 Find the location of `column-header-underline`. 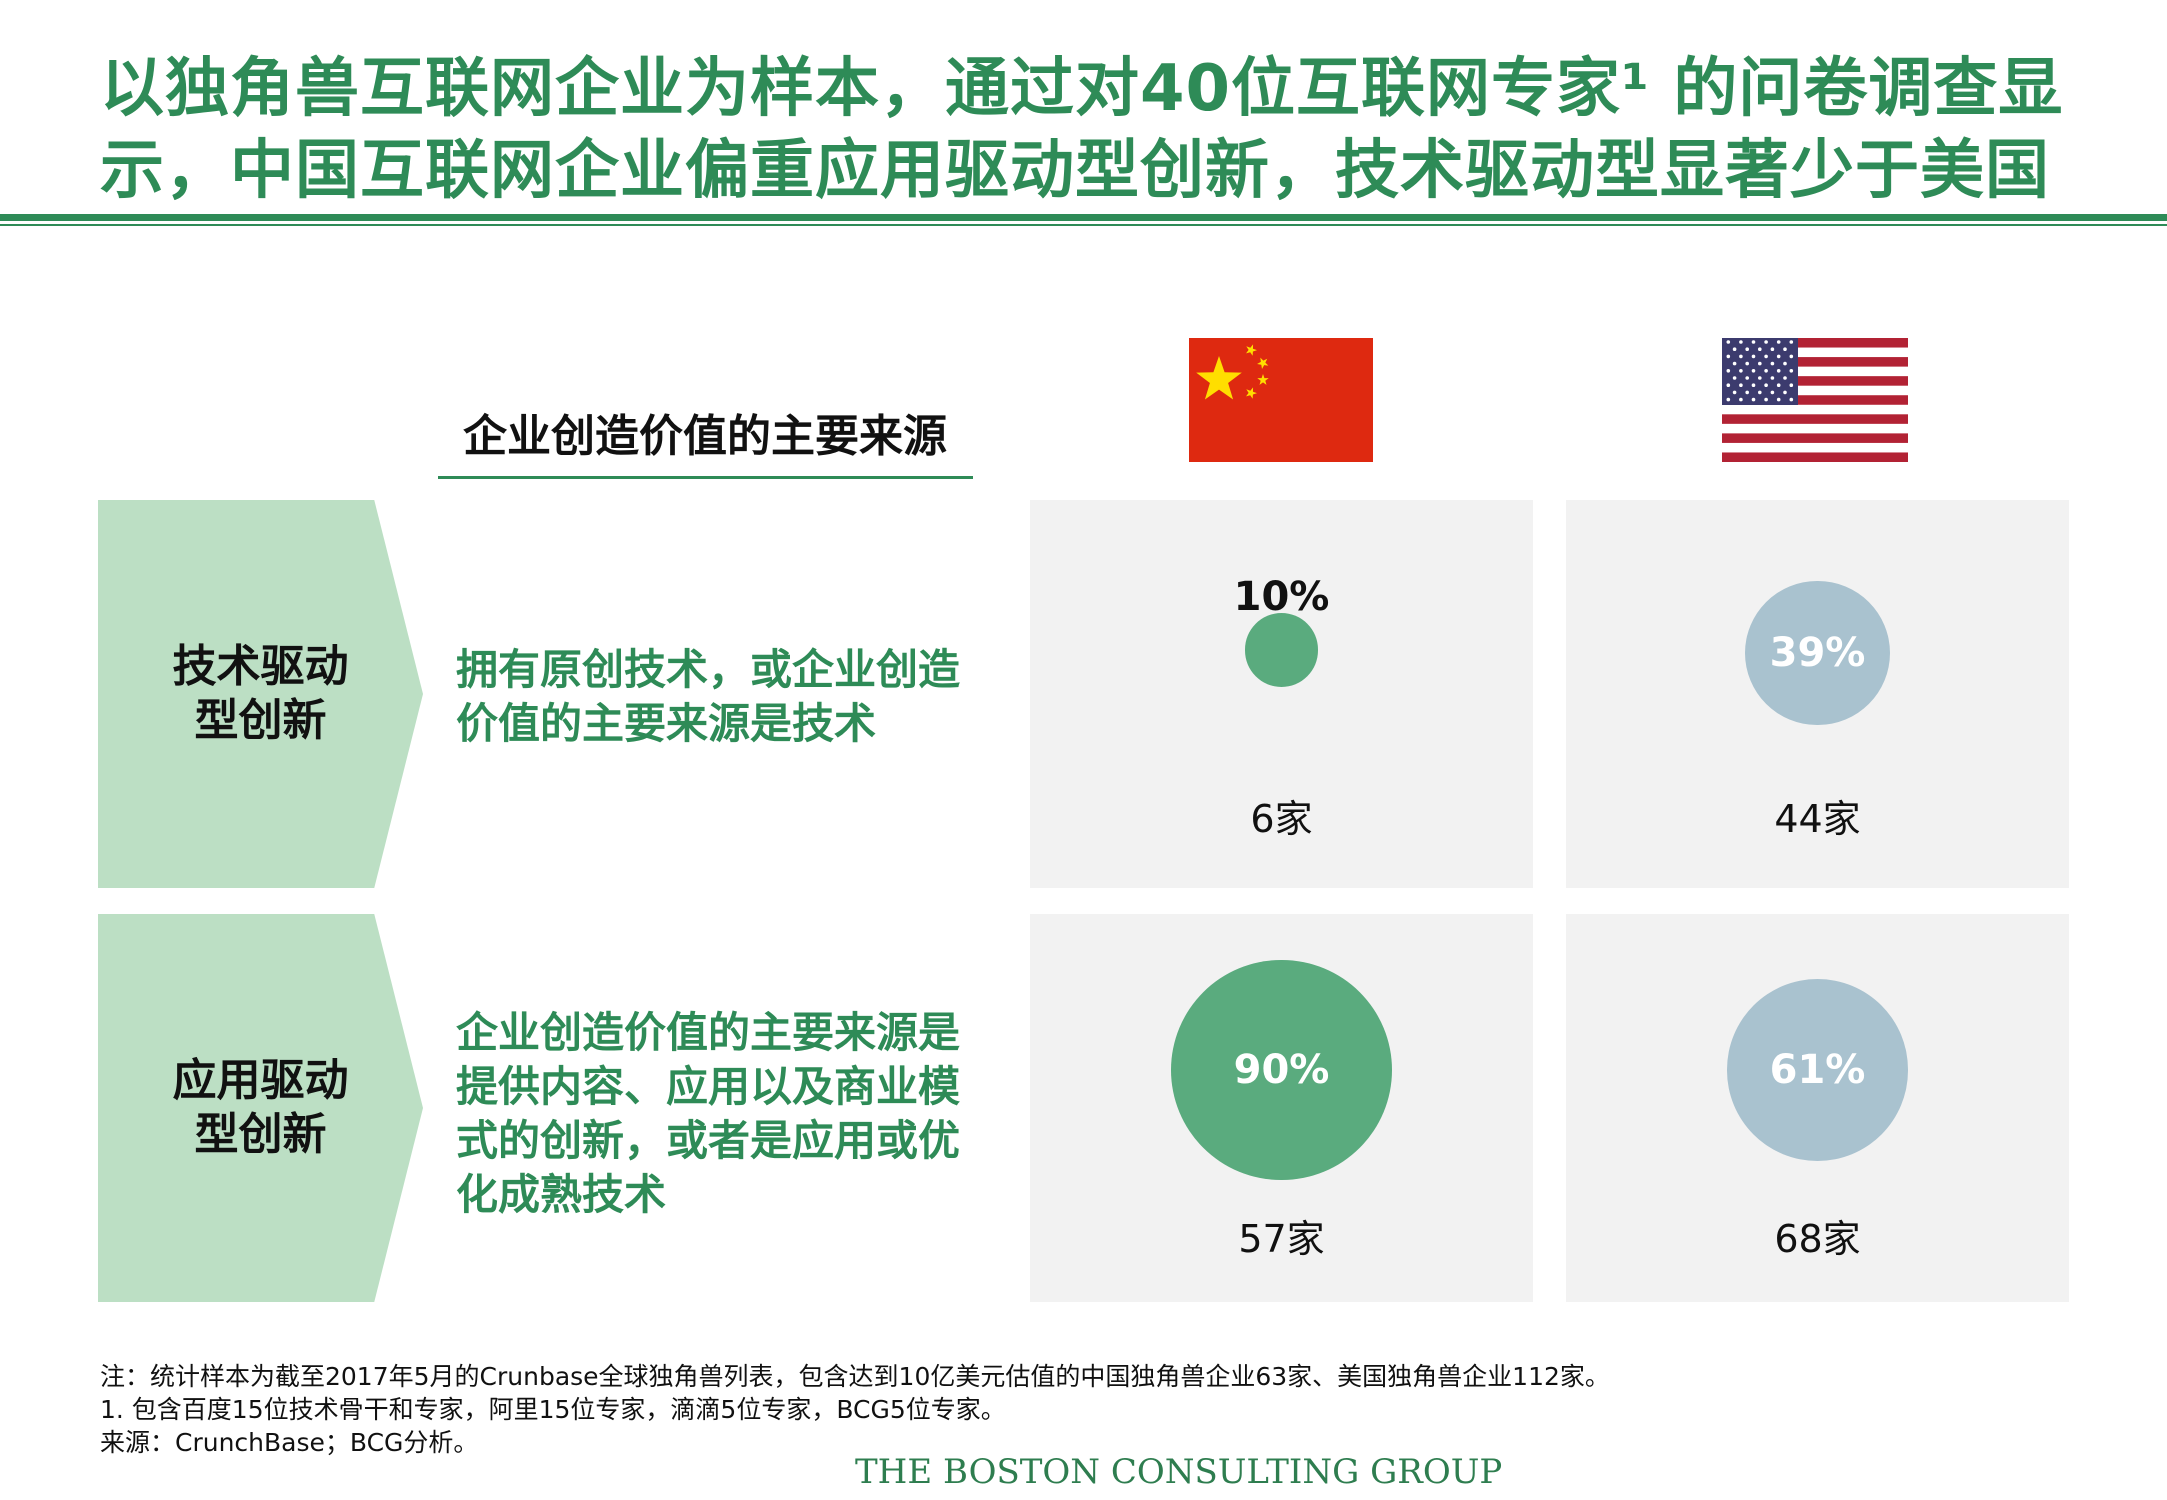

column-header-underline is located at coordinates (705, 477).